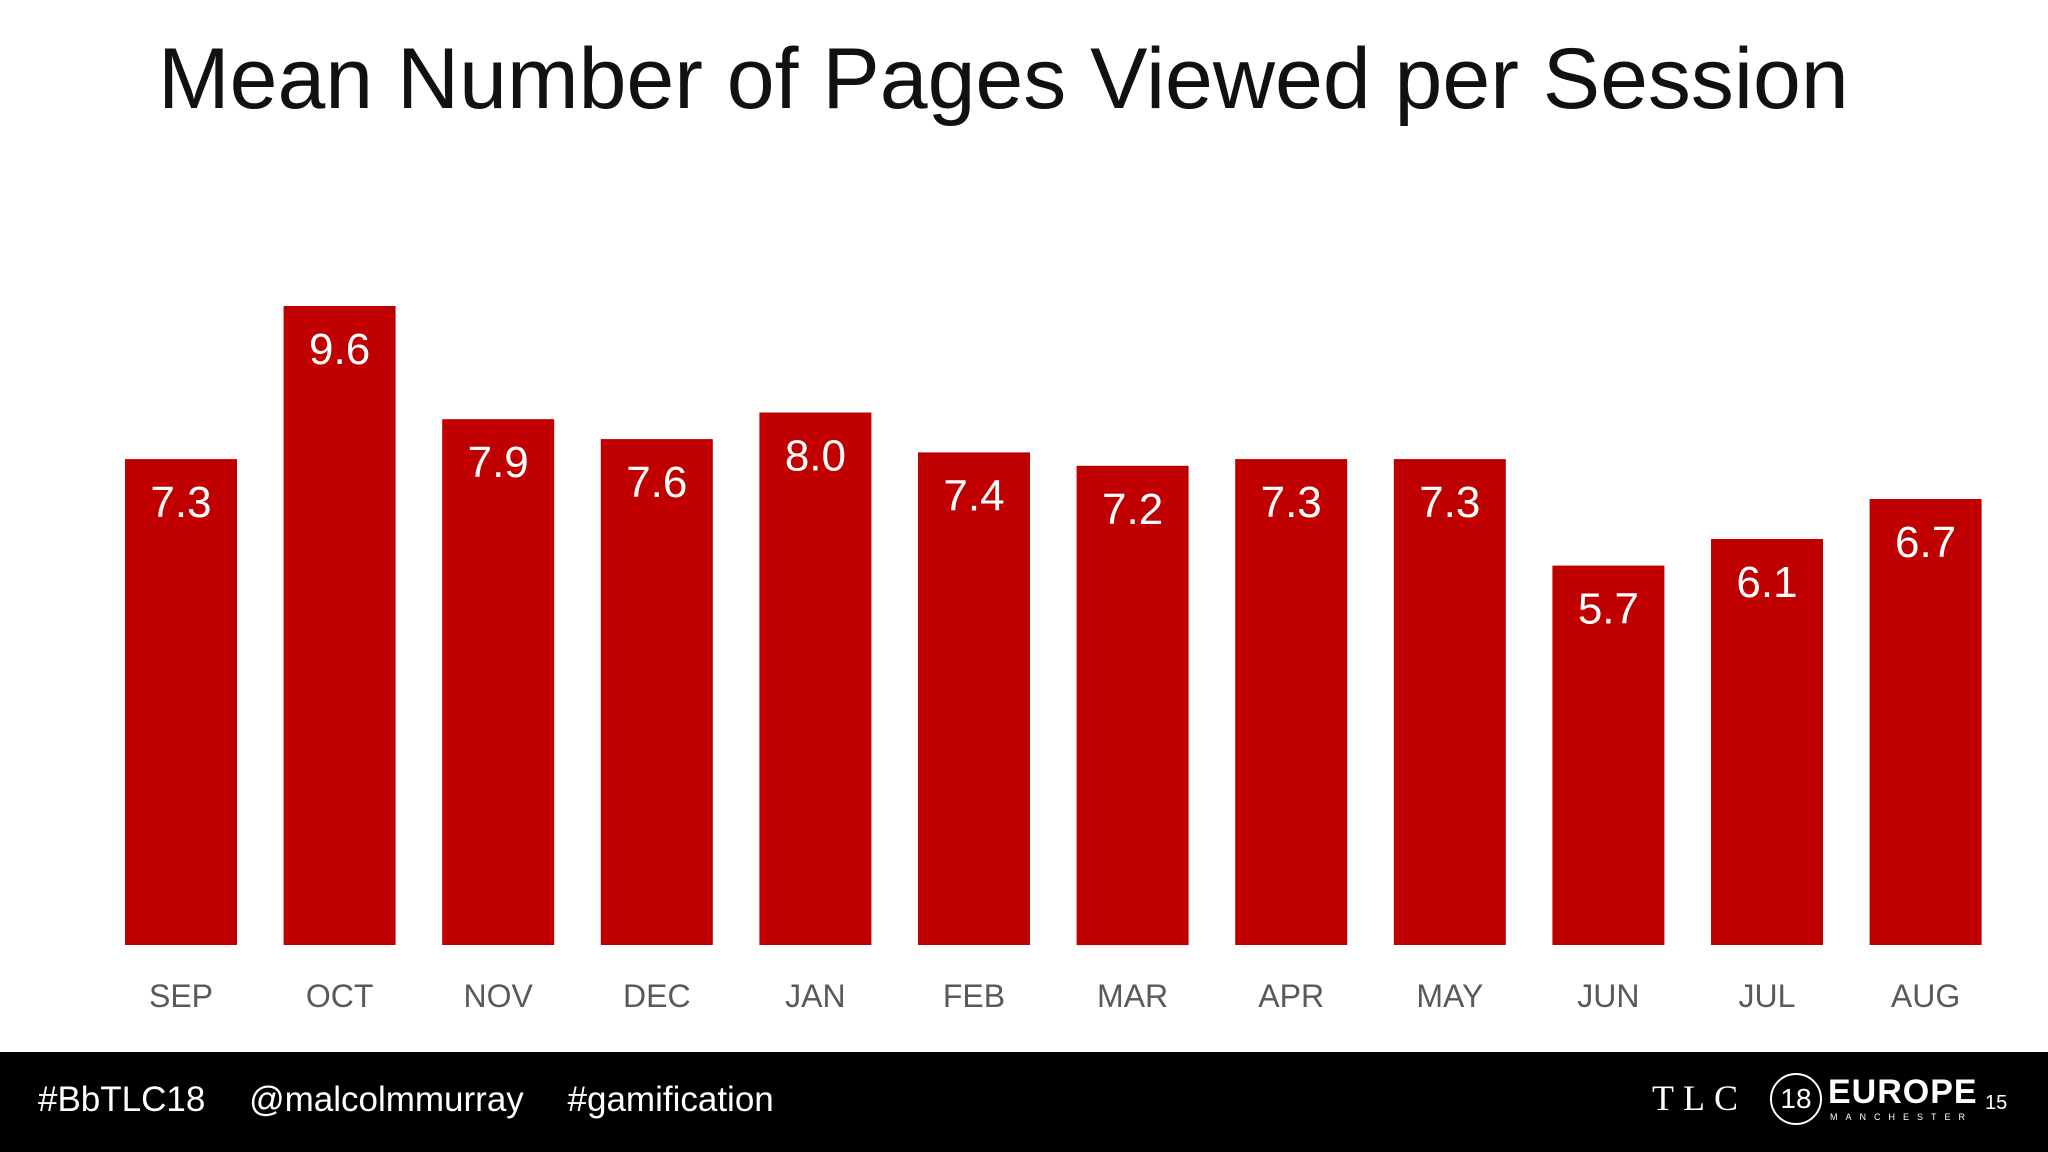  Describe the element at coordinates (815, 456) in the screenshot. I see `data-label-jan: 8.0` at that location.